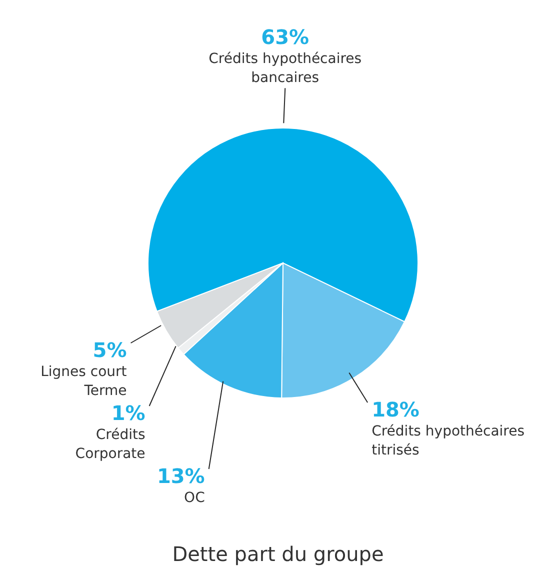  Describe the element at coordinates (195, 498) in the screenshot. I see `slice-label: OC` at that location.